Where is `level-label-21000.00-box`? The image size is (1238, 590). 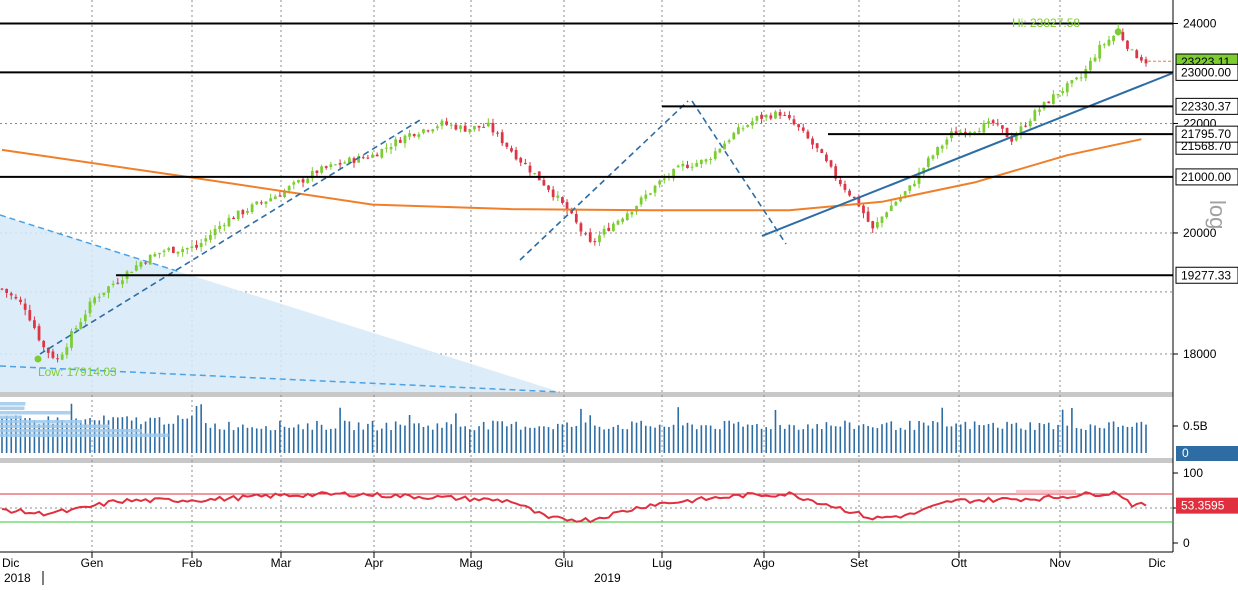
level-label-21000.00-box is located at coordinates (1206, 177).